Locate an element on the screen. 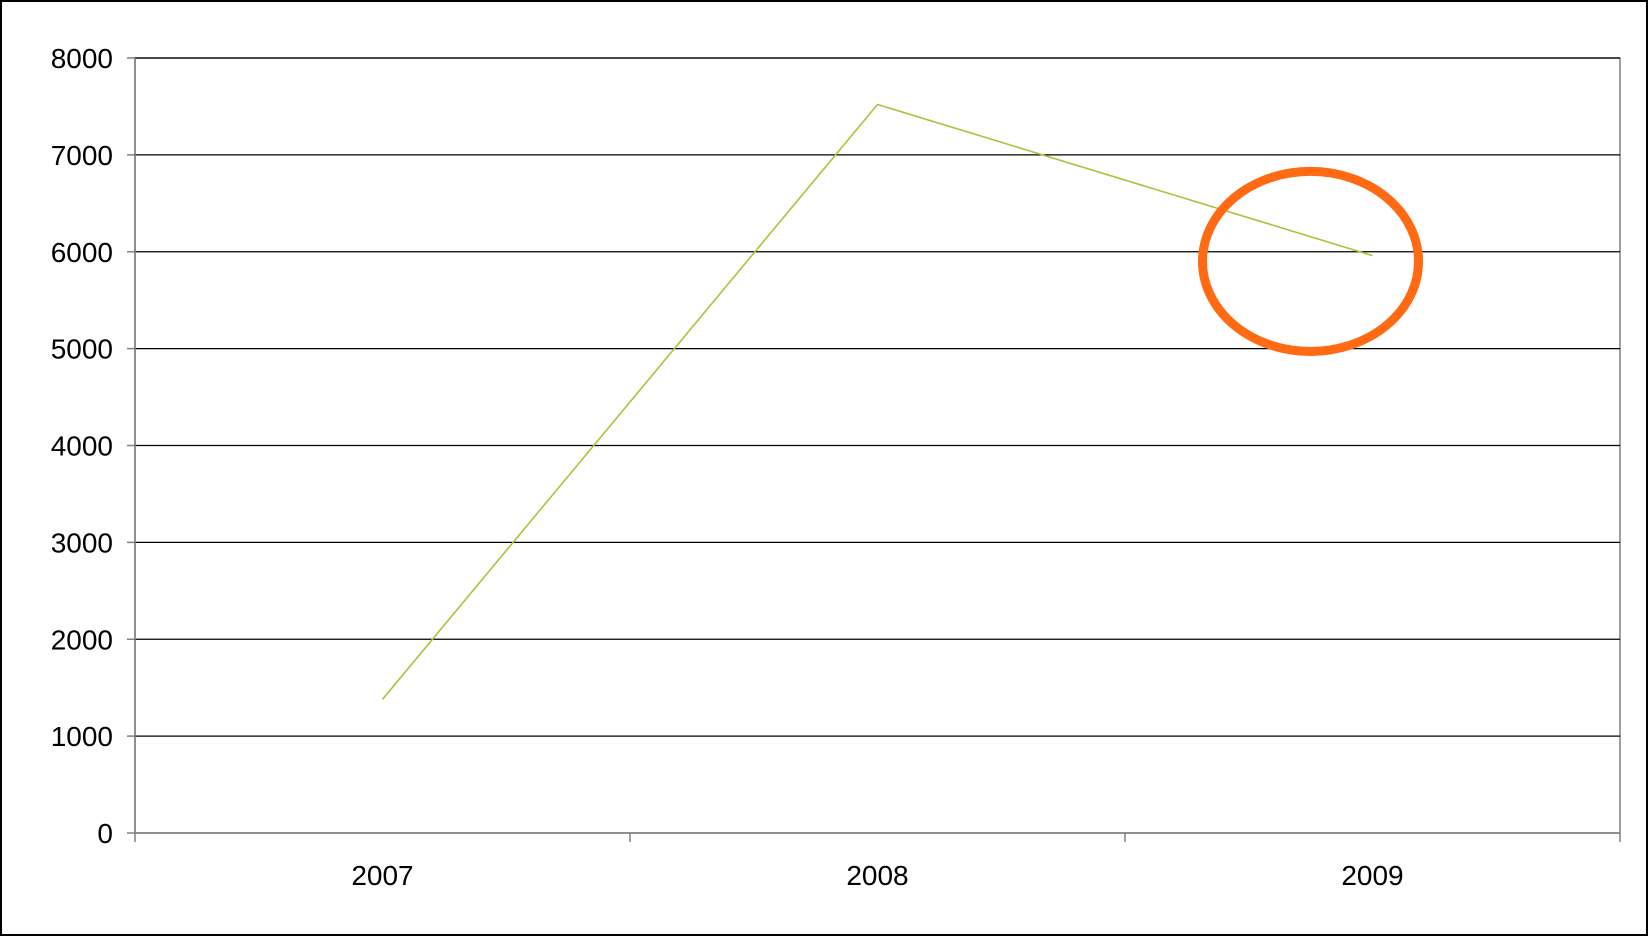  y-tick-label: 2000 is located at coordinates (82, 639).